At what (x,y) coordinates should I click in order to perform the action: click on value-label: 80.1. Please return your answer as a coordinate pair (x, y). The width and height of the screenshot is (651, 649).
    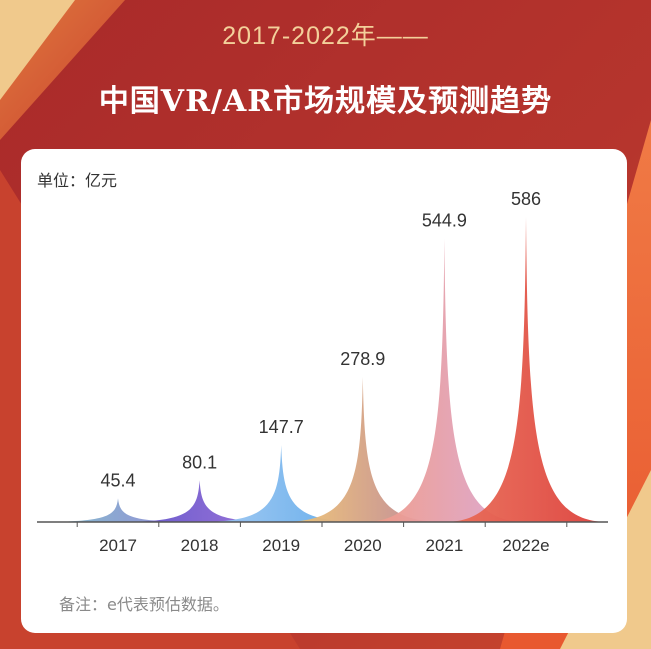
    Looking at the image, I should click on (199, 462).